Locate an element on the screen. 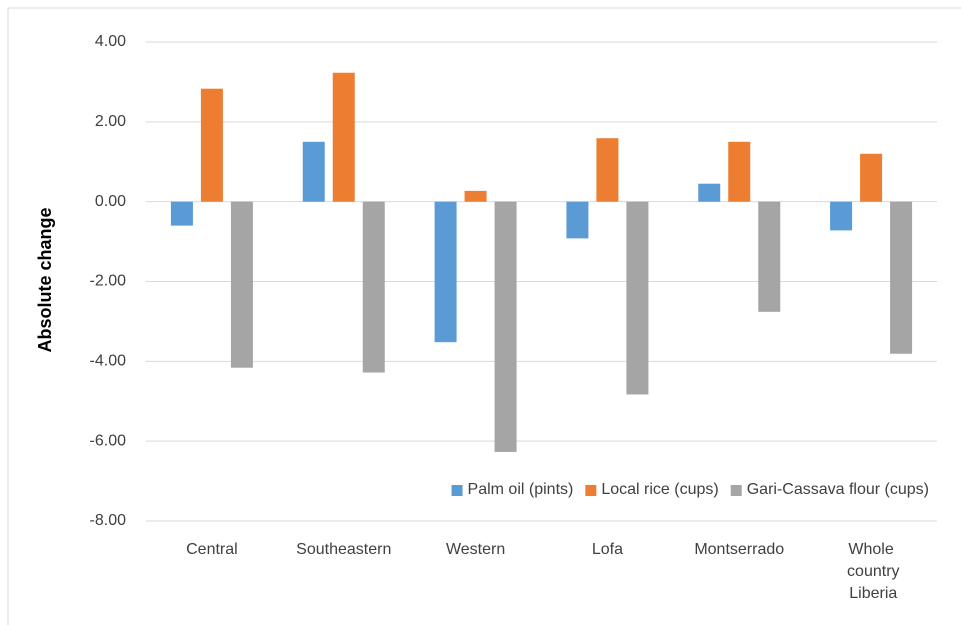 The height and width of the screenshot is (625, 961). y-tick-label: -2.00 is located at coordinates (108, 281).